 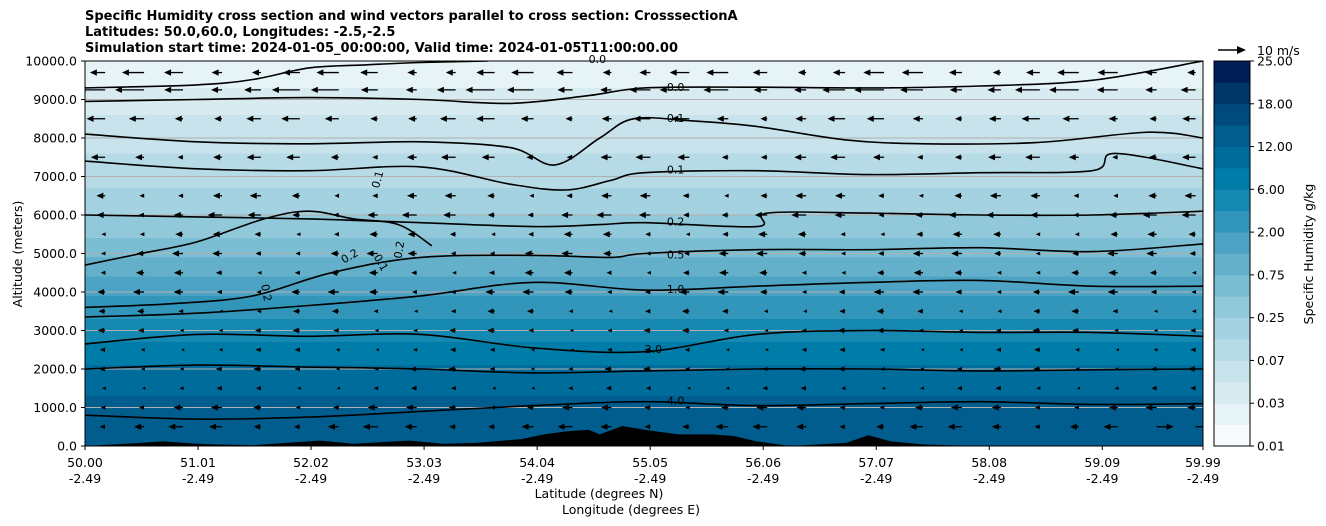 What do you see at coordinates (763, 462) in the screenshot?
I see `x-tick-label-lat: 56.06` at bounding box center [763, 462].